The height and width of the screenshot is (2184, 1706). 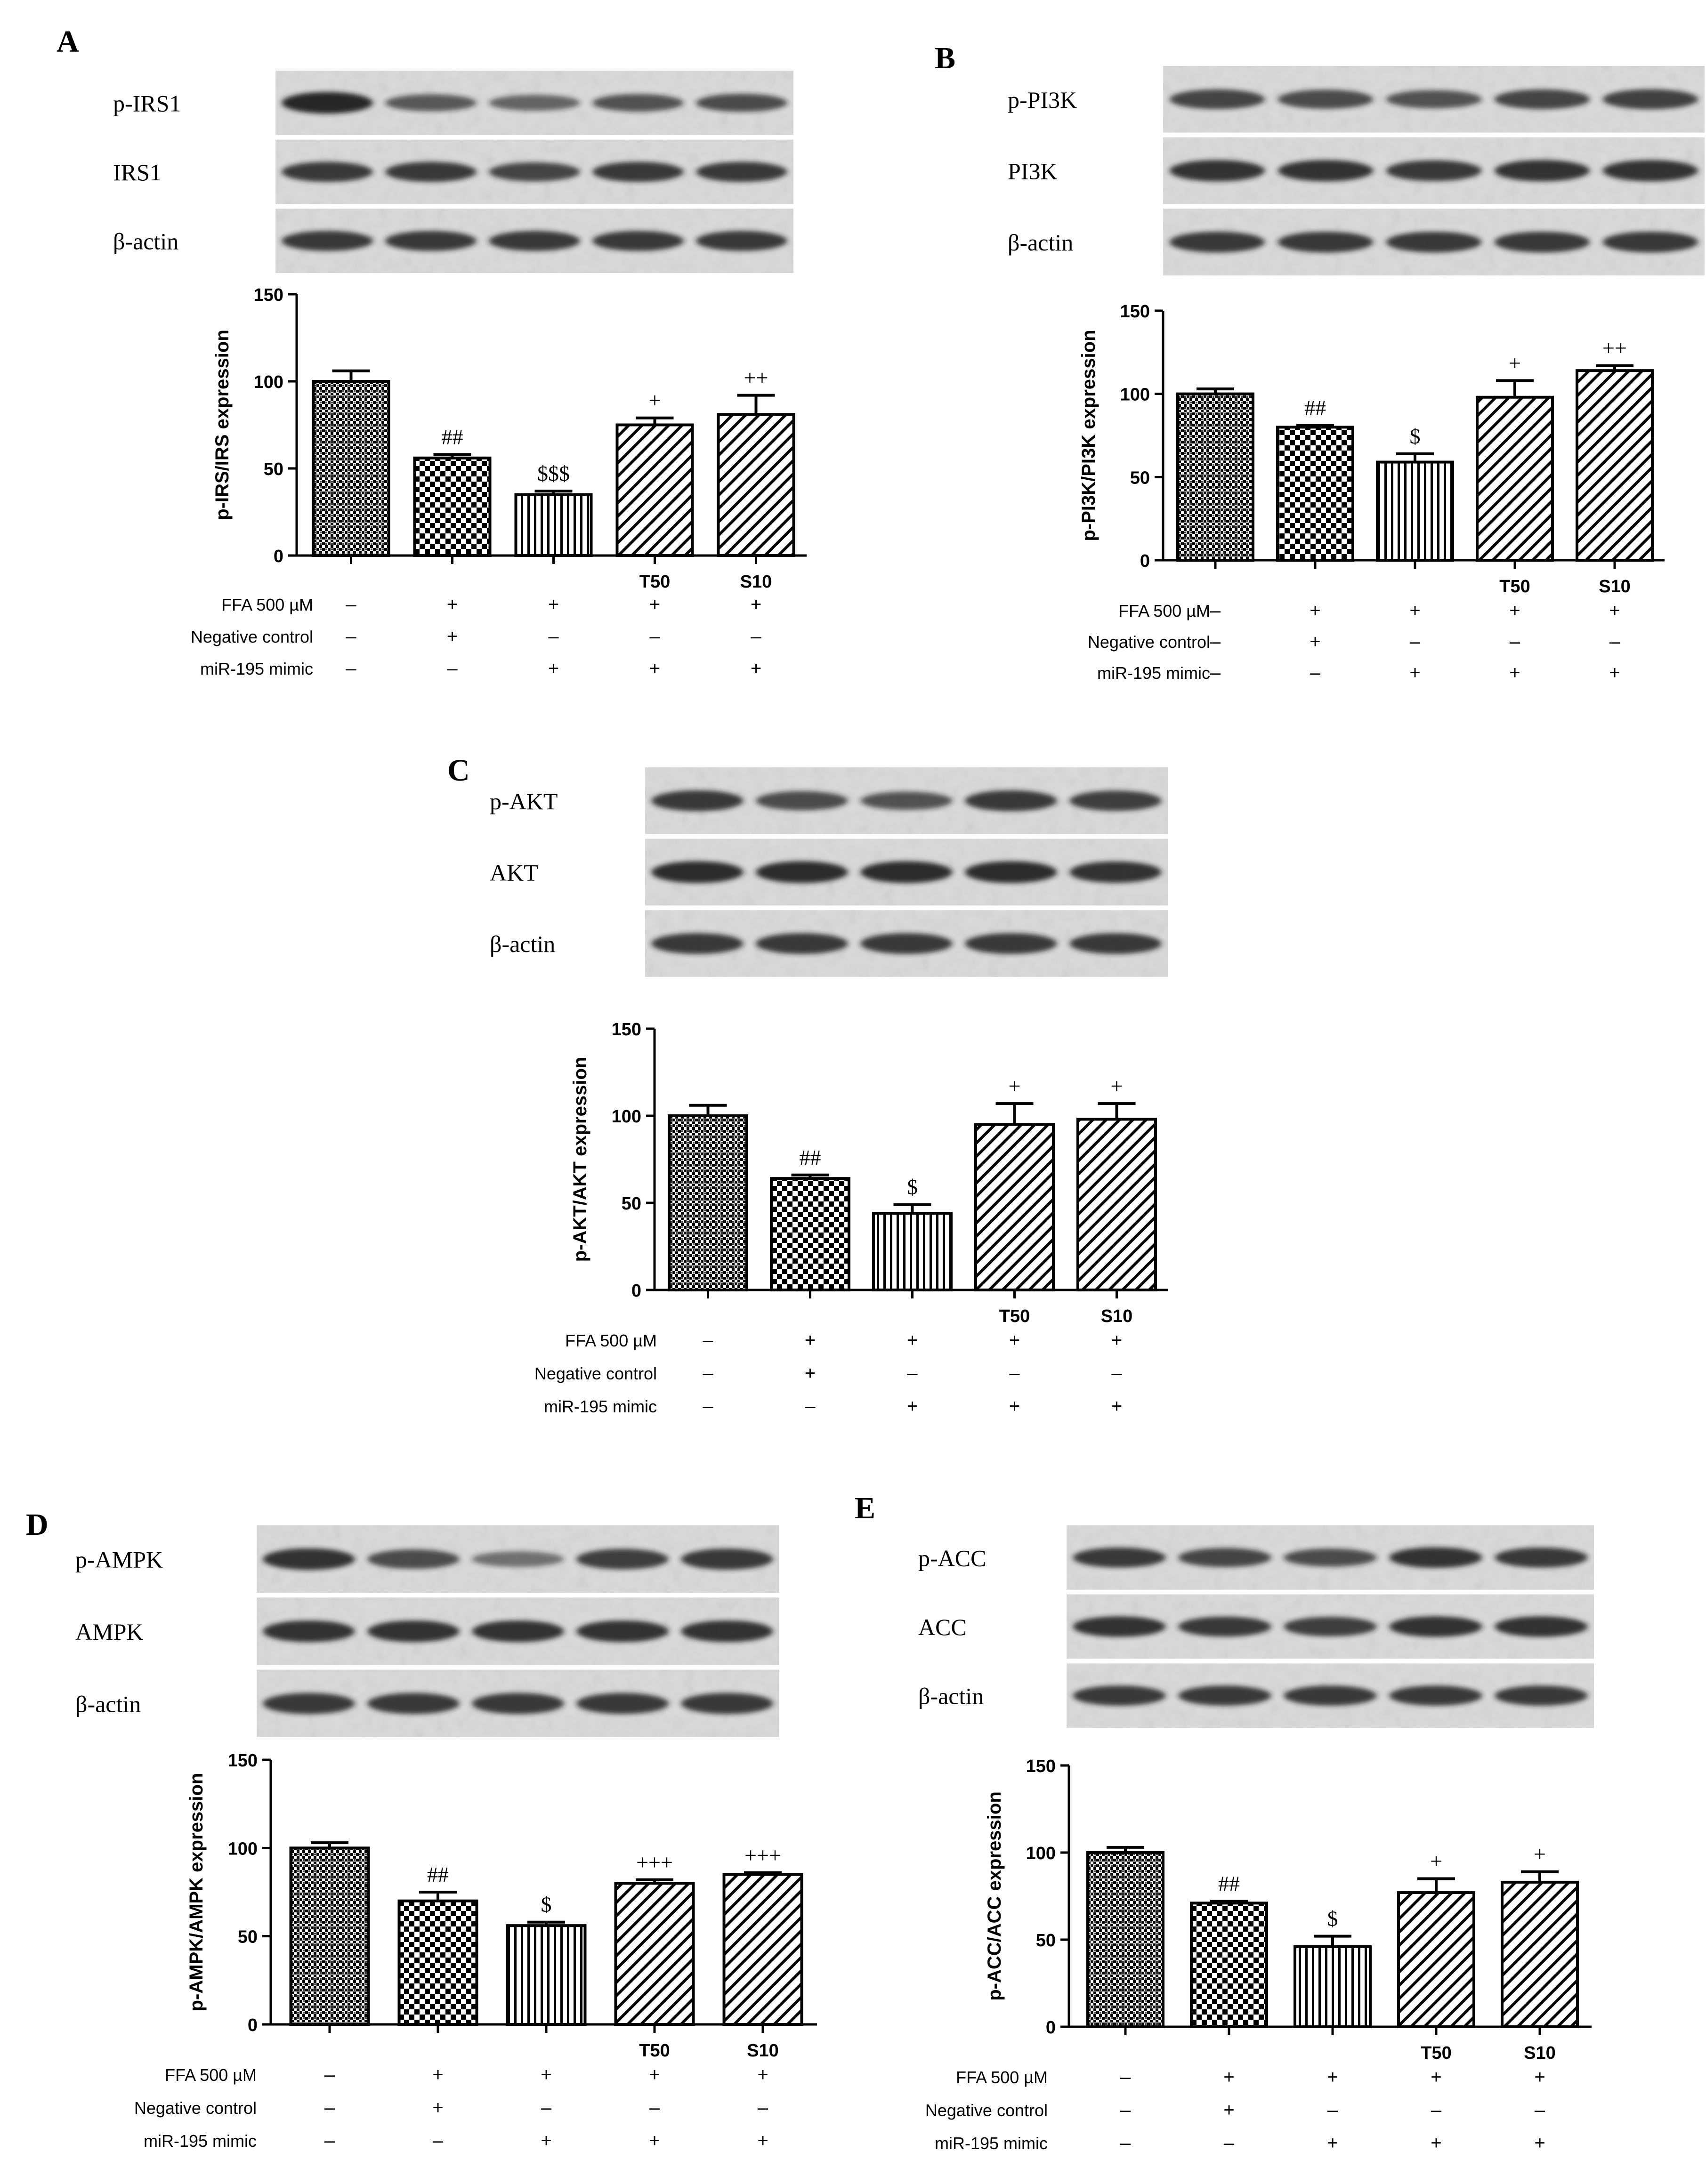 I want to click on blot-label: ACC, so click(x=942, y=1627).